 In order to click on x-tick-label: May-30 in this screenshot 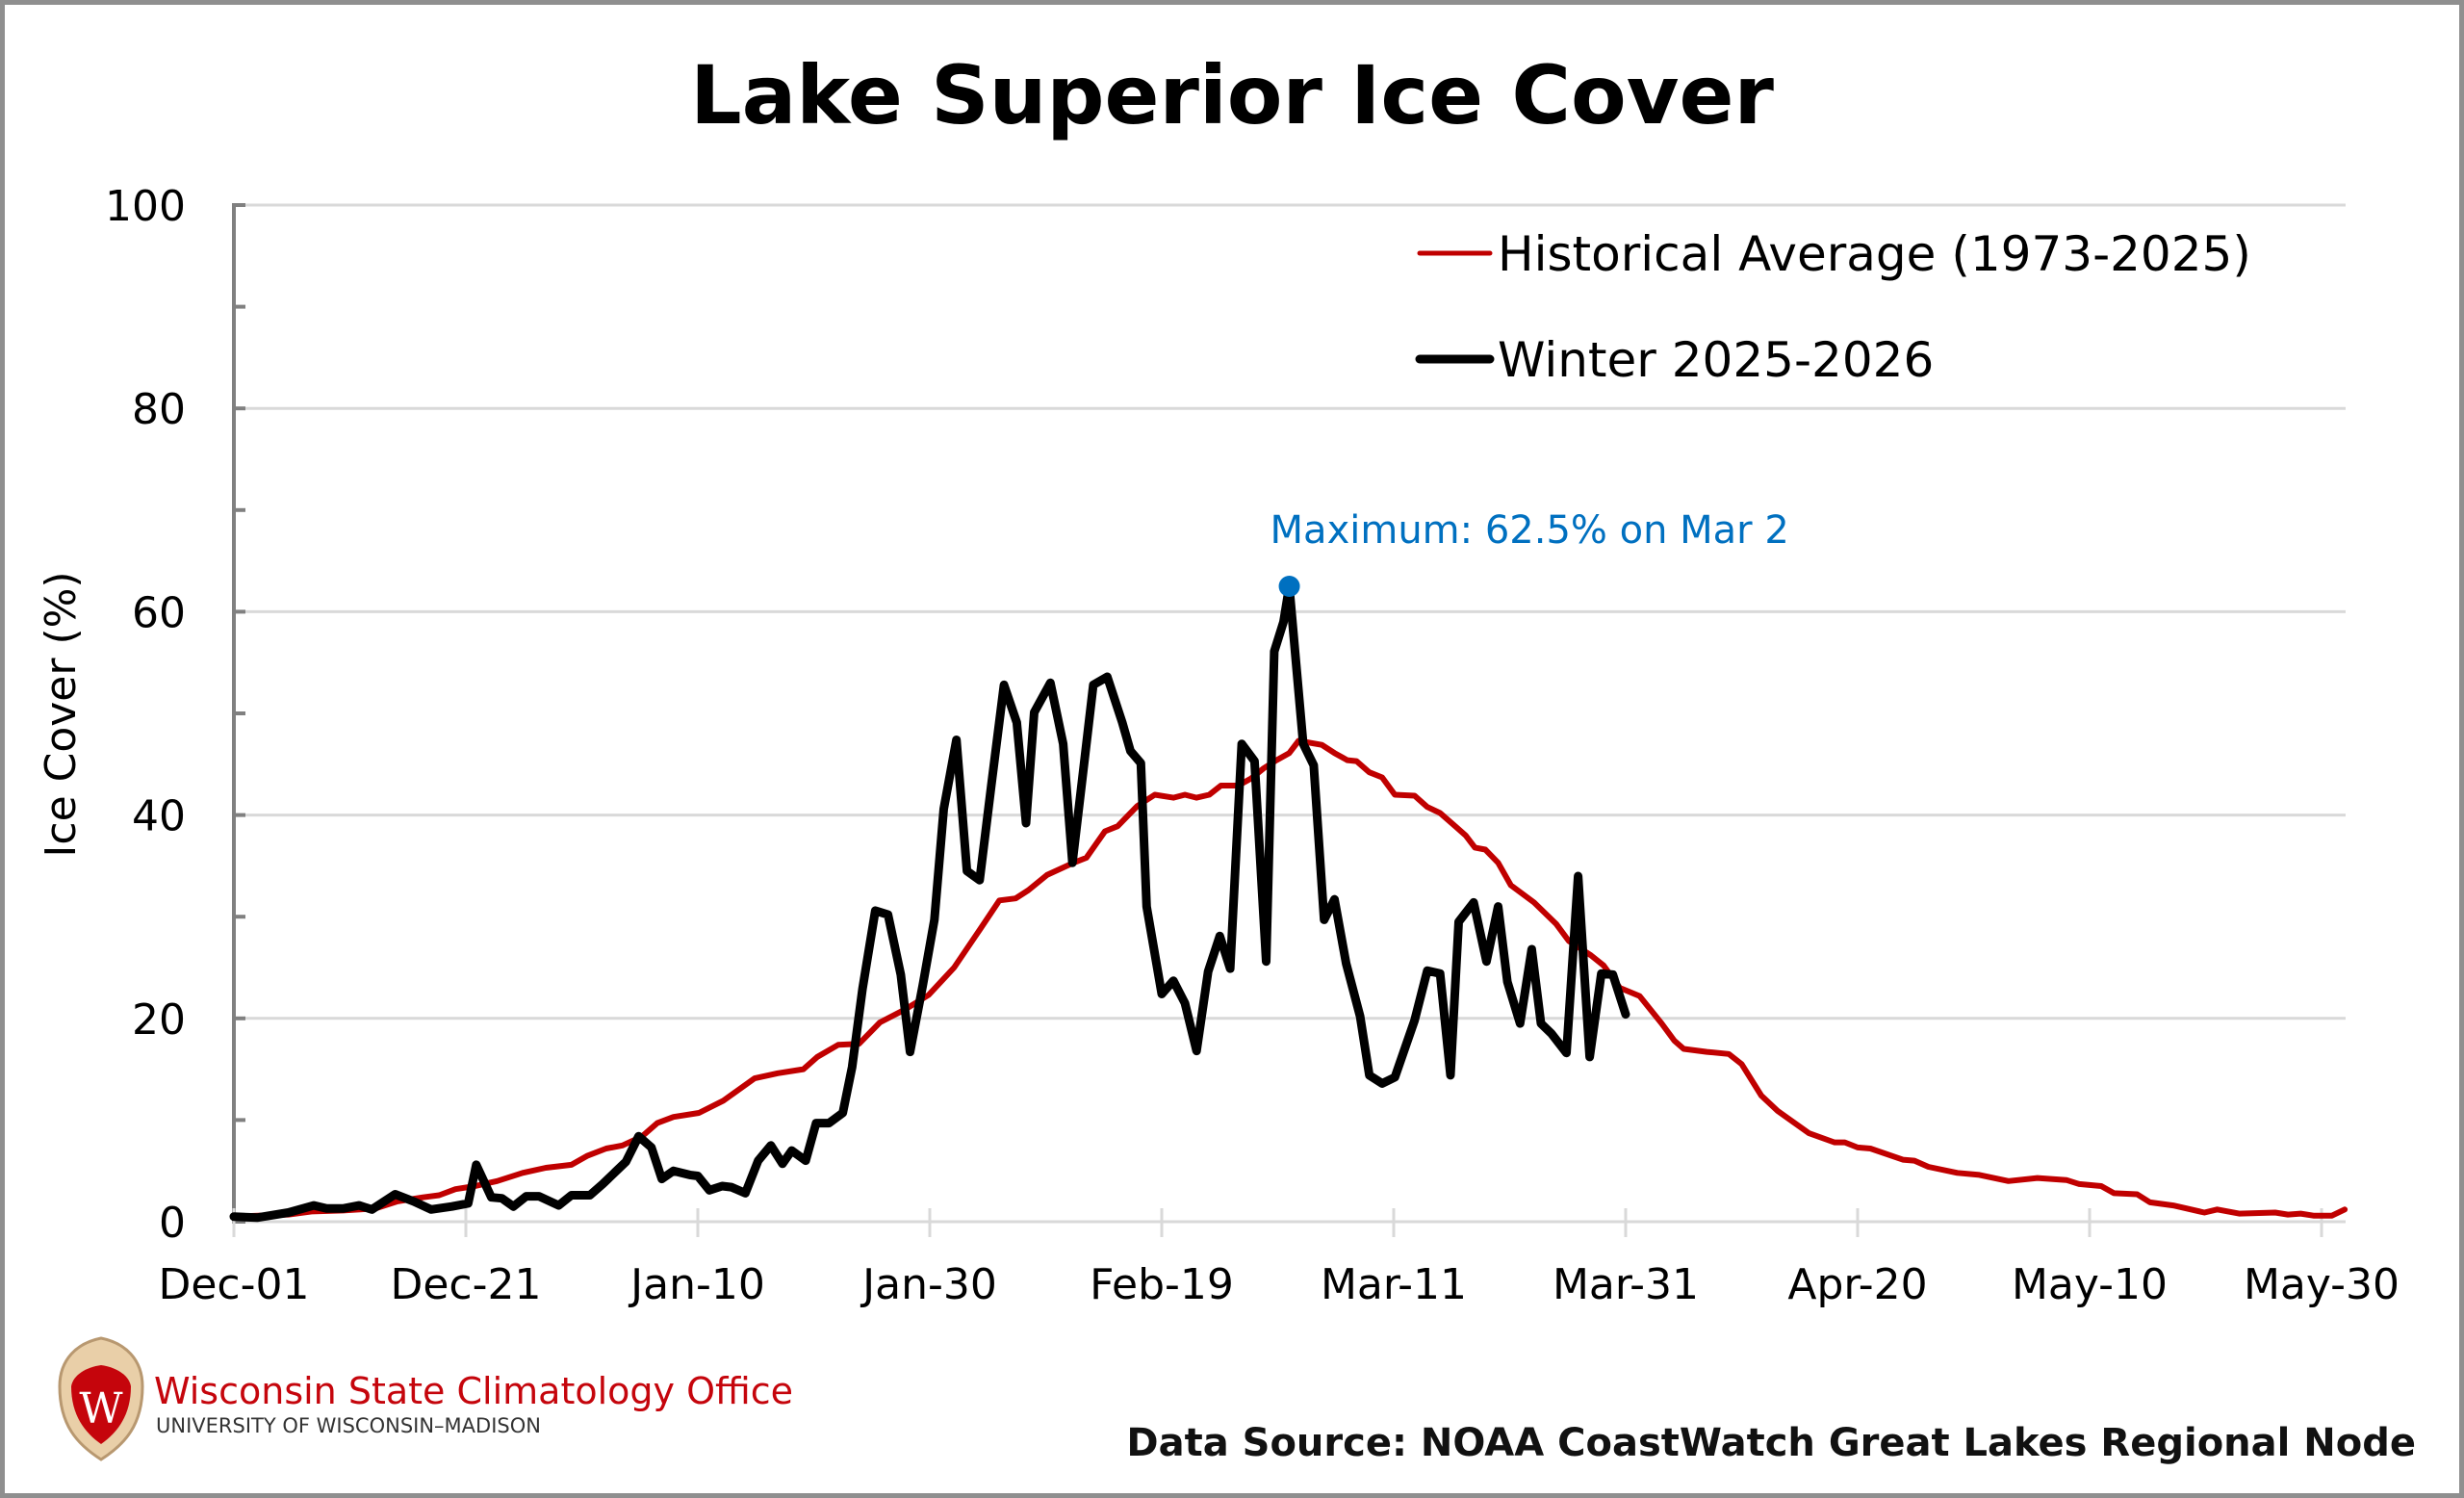, I will do `click(2322, 1284)`.